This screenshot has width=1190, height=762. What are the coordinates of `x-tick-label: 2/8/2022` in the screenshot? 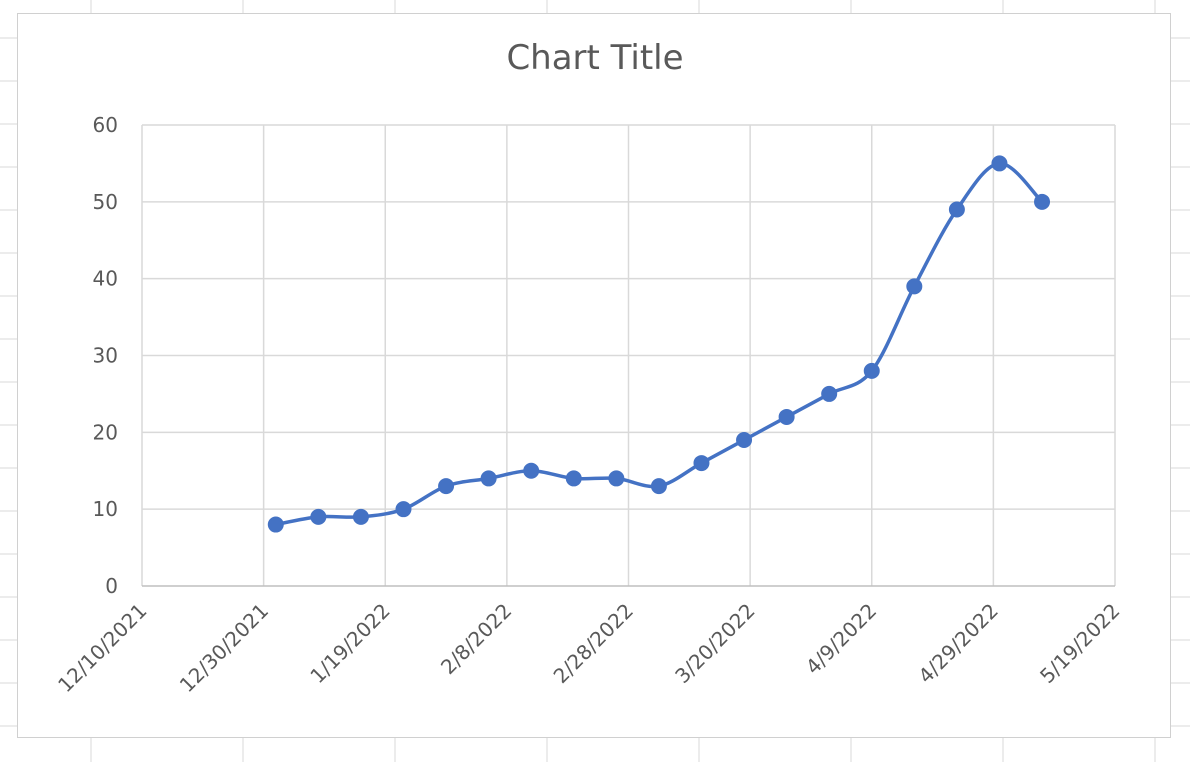 It's located at (476, 639).